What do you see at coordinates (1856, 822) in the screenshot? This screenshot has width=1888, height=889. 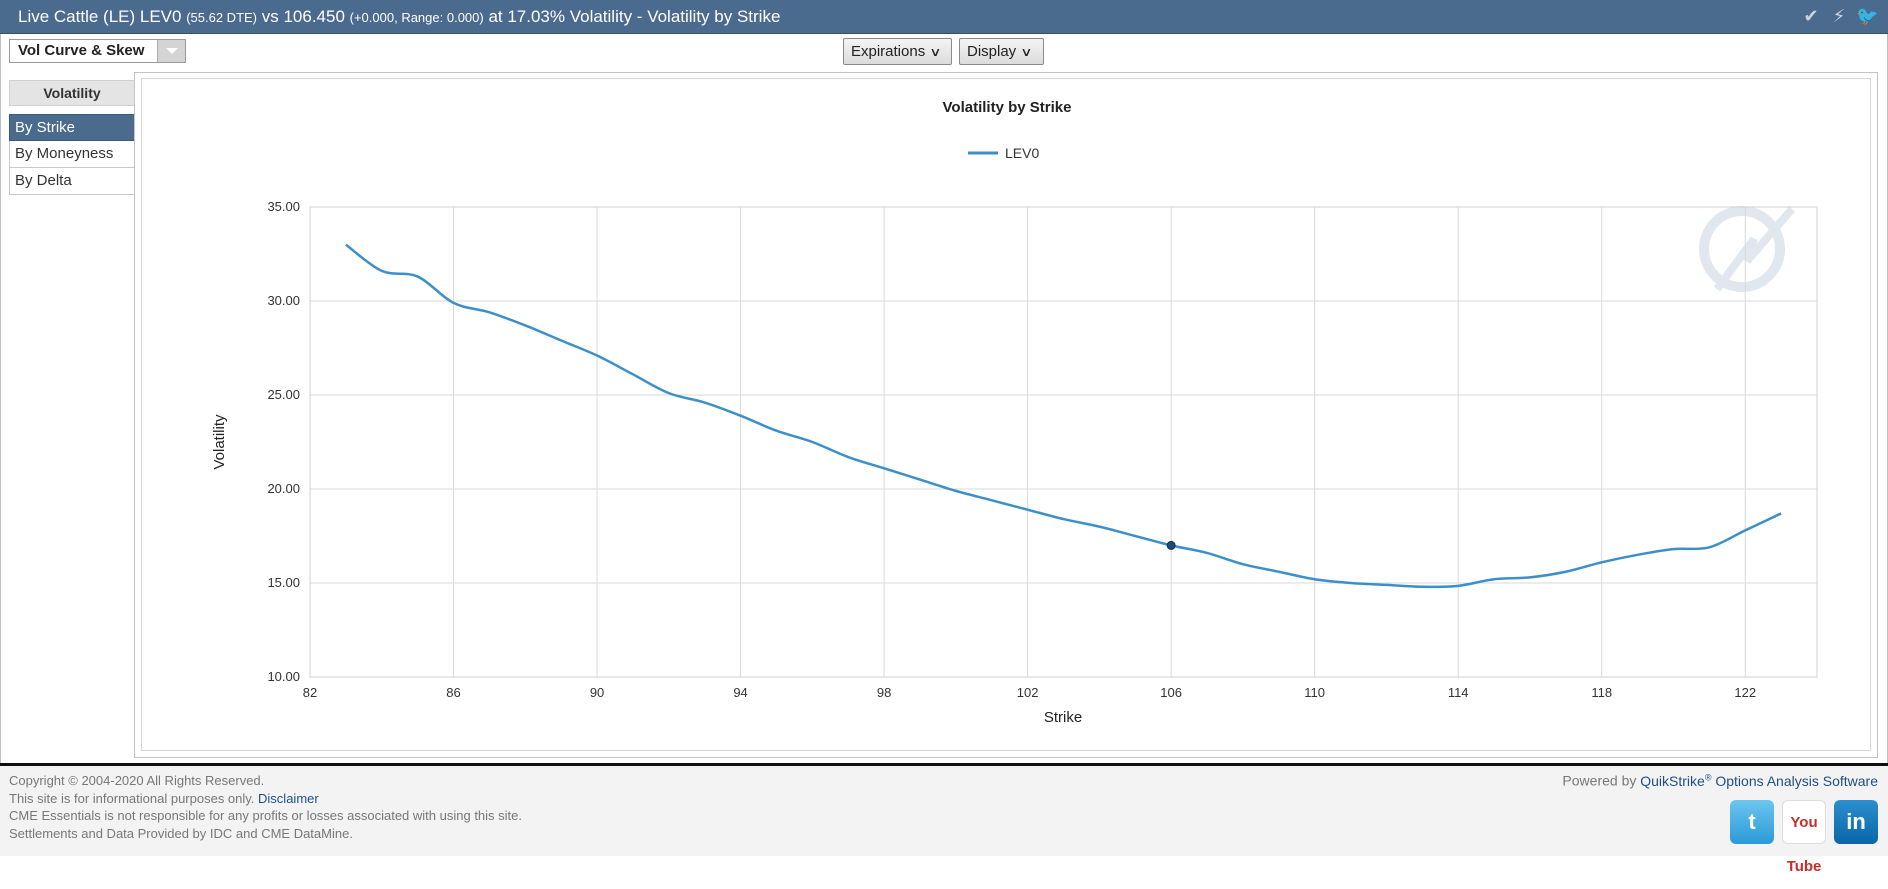 I see `linkedin-icon: in` at bounding box center [1856, 822].